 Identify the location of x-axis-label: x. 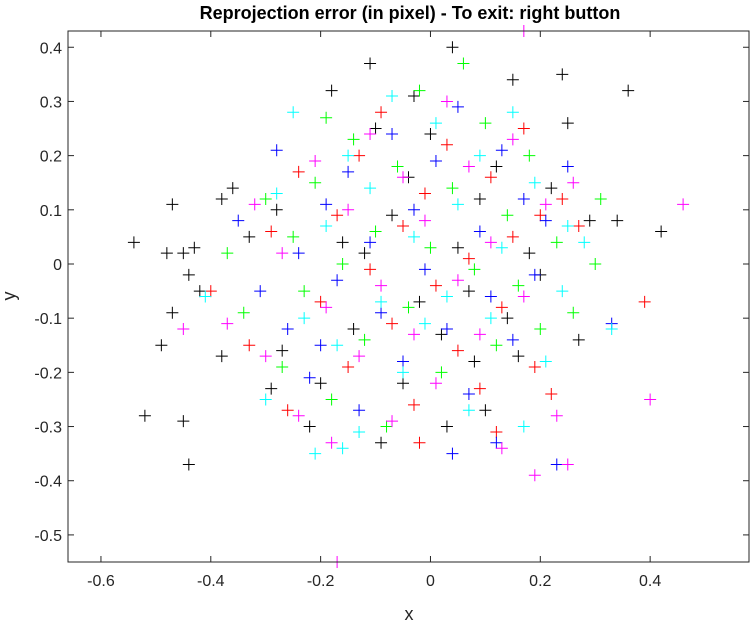
(409, 614).